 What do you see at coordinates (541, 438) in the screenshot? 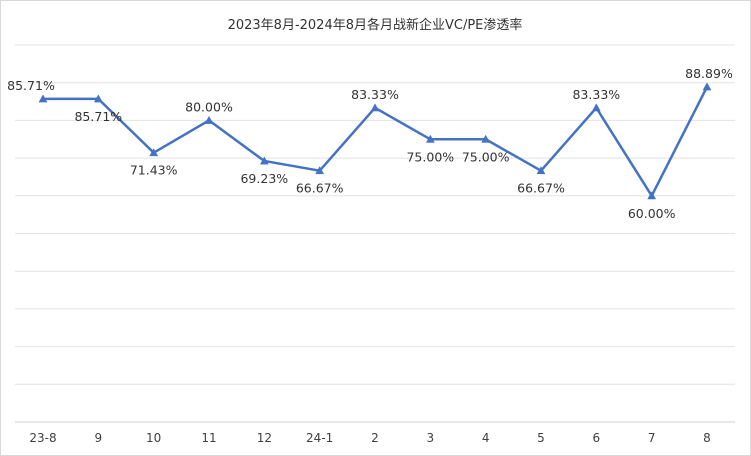
I see `x-tick-label: 5` at bounding box center [541, 438].